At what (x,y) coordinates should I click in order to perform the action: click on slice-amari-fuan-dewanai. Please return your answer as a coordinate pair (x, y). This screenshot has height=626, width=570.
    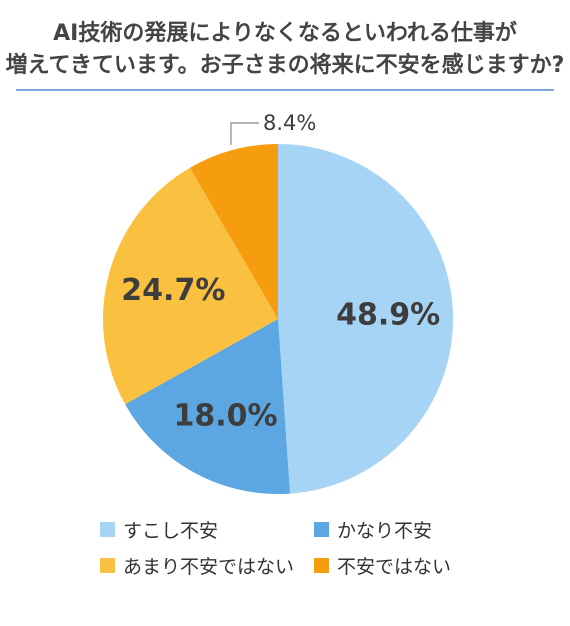
    Looking at the image, I should click on (190, 286).